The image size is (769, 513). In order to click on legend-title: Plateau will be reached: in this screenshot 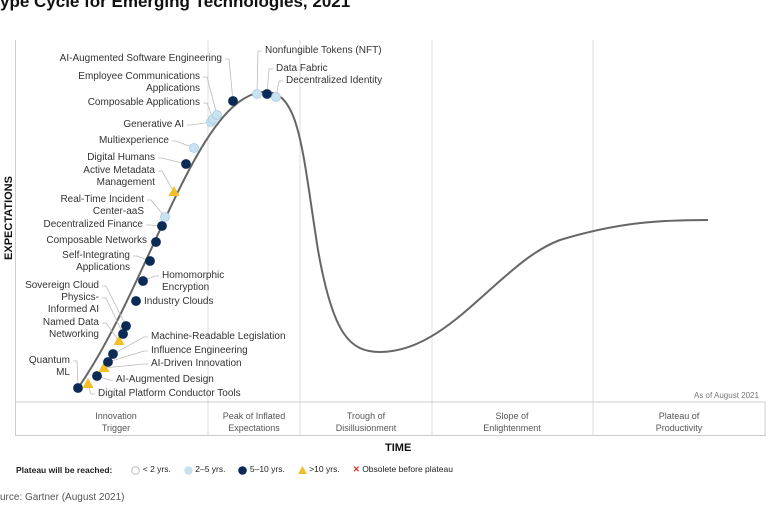, I will do `click(64, 469)`.